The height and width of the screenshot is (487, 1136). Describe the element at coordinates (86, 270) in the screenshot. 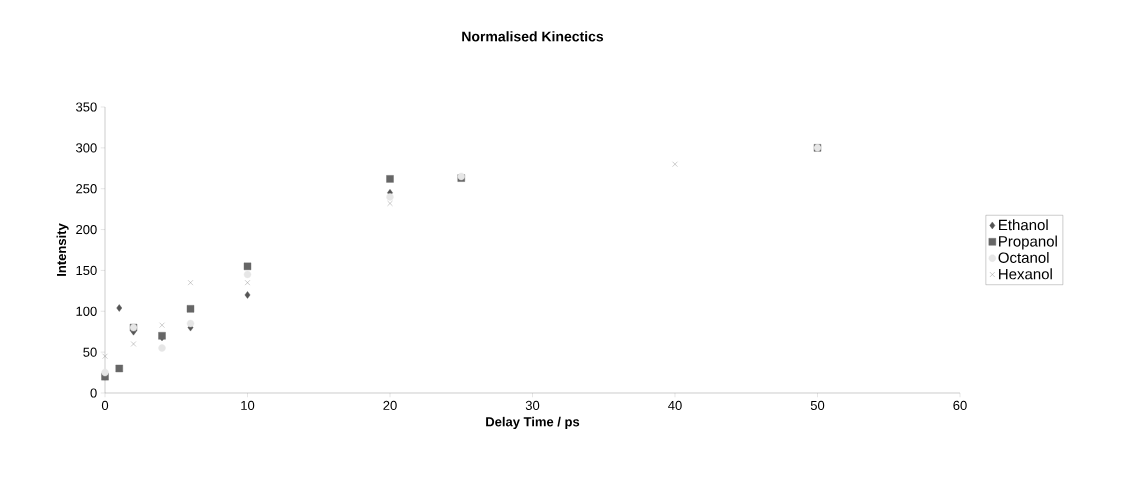

I see `y-tick-label: 150` at that location.